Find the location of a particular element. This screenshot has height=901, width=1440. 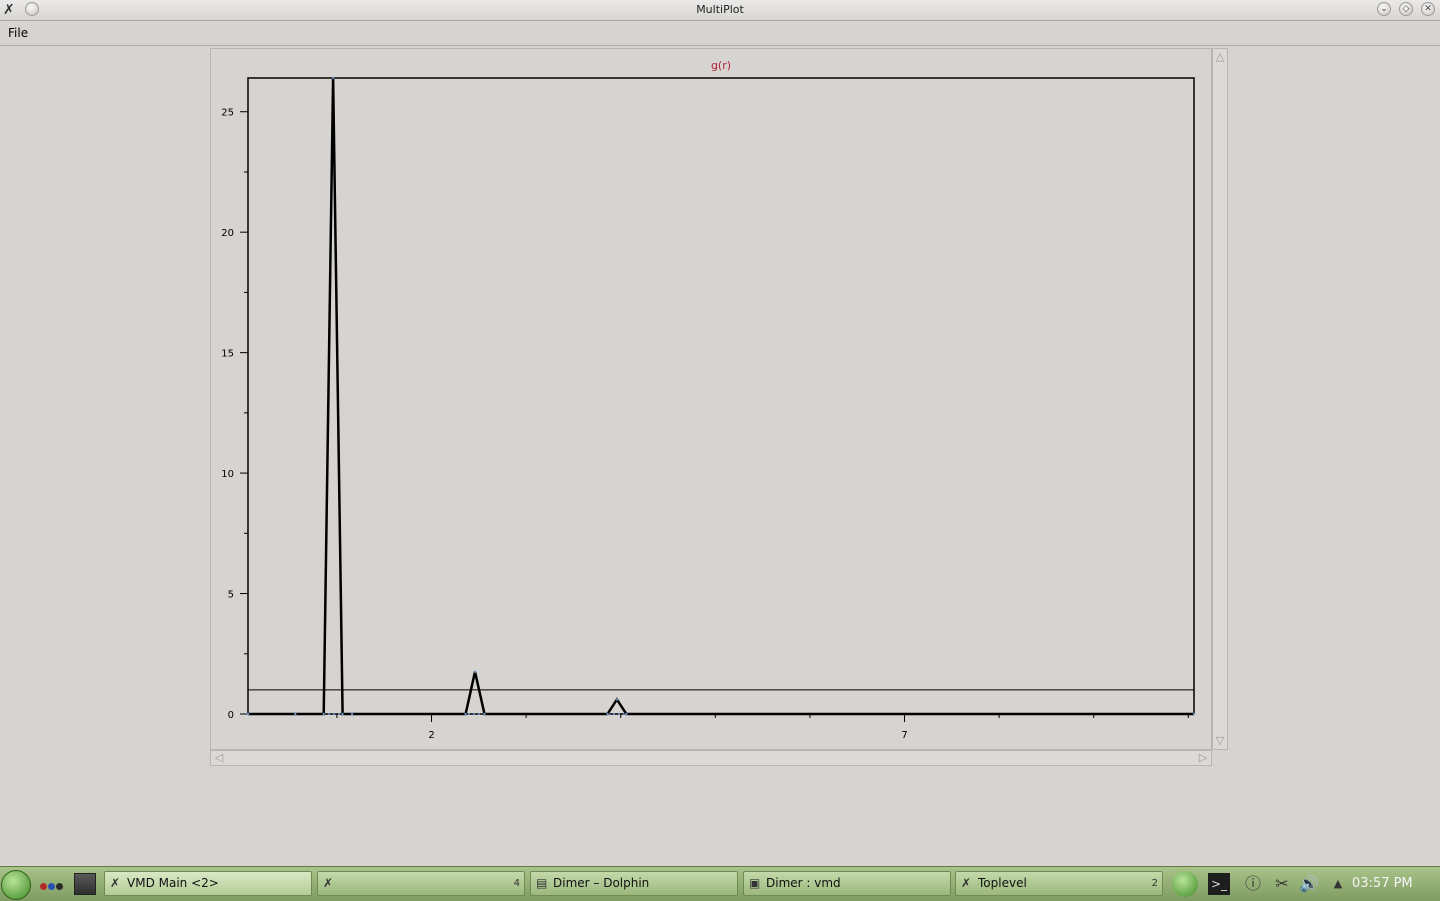

y-tick-label: 15 is located at coordinates (227, 354).